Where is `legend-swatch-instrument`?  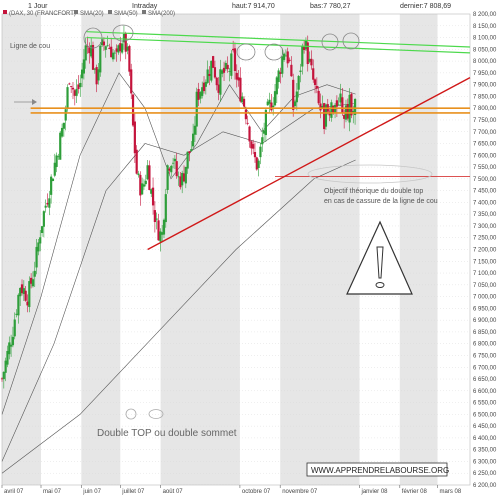
legend-swatch-instrument is located at coordinates (5, 12).